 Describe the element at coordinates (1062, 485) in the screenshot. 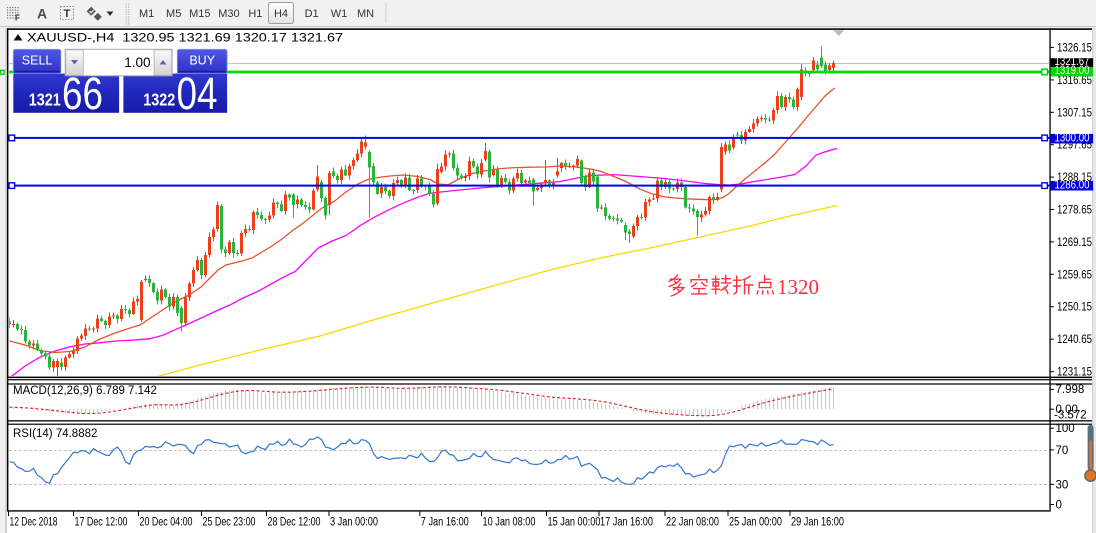

I see `svg-text: 30` at that location.